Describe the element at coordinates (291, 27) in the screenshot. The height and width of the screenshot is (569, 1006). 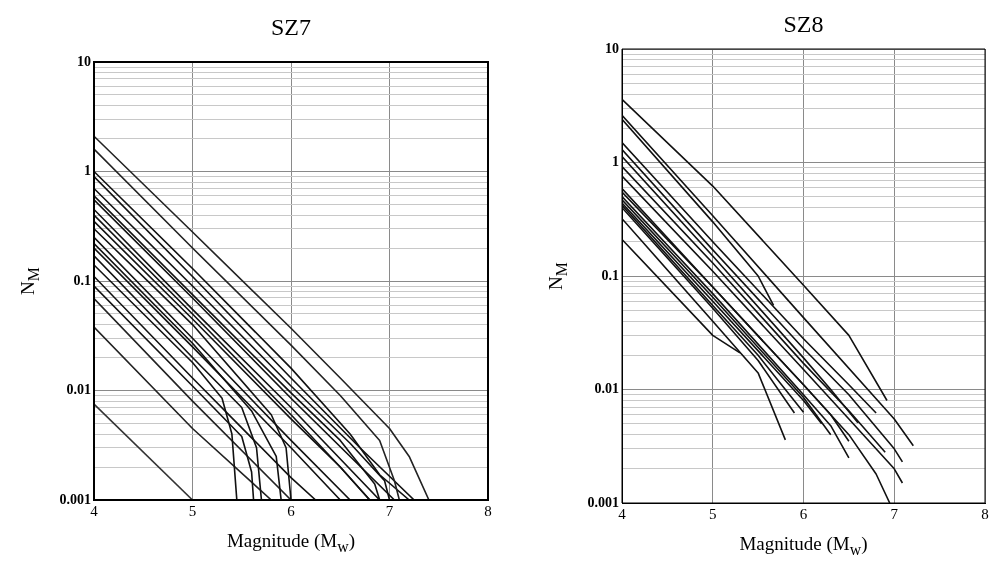
I see `chart-title: SZ7` at that location.